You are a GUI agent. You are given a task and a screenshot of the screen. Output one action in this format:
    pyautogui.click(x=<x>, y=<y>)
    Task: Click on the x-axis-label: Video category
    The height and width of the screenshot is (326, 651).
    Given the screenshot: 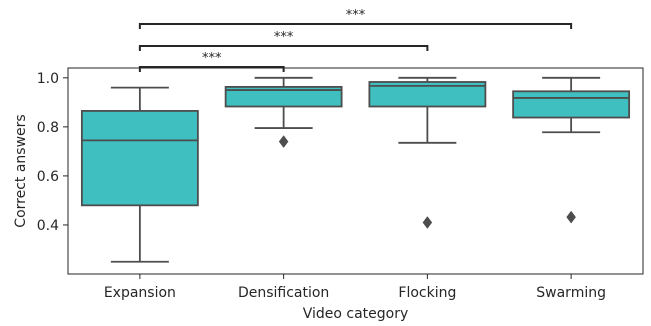 What is the action you would take?
    pyautogui.click(x=356, y=314)
    